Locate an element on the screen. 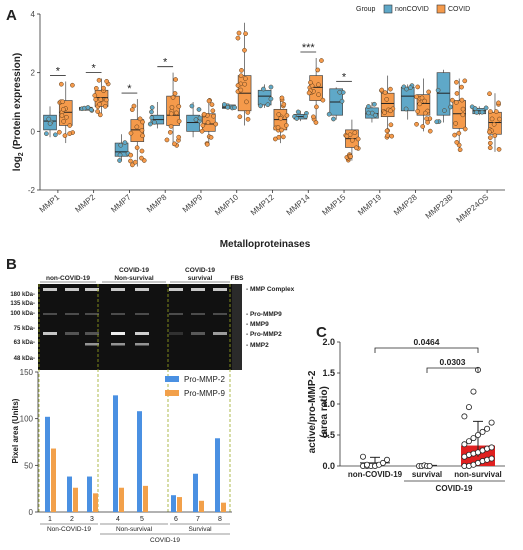 The width and height of the screenshot is (523, 550). legend-swatch-covid is located at coordinates (441, 9).